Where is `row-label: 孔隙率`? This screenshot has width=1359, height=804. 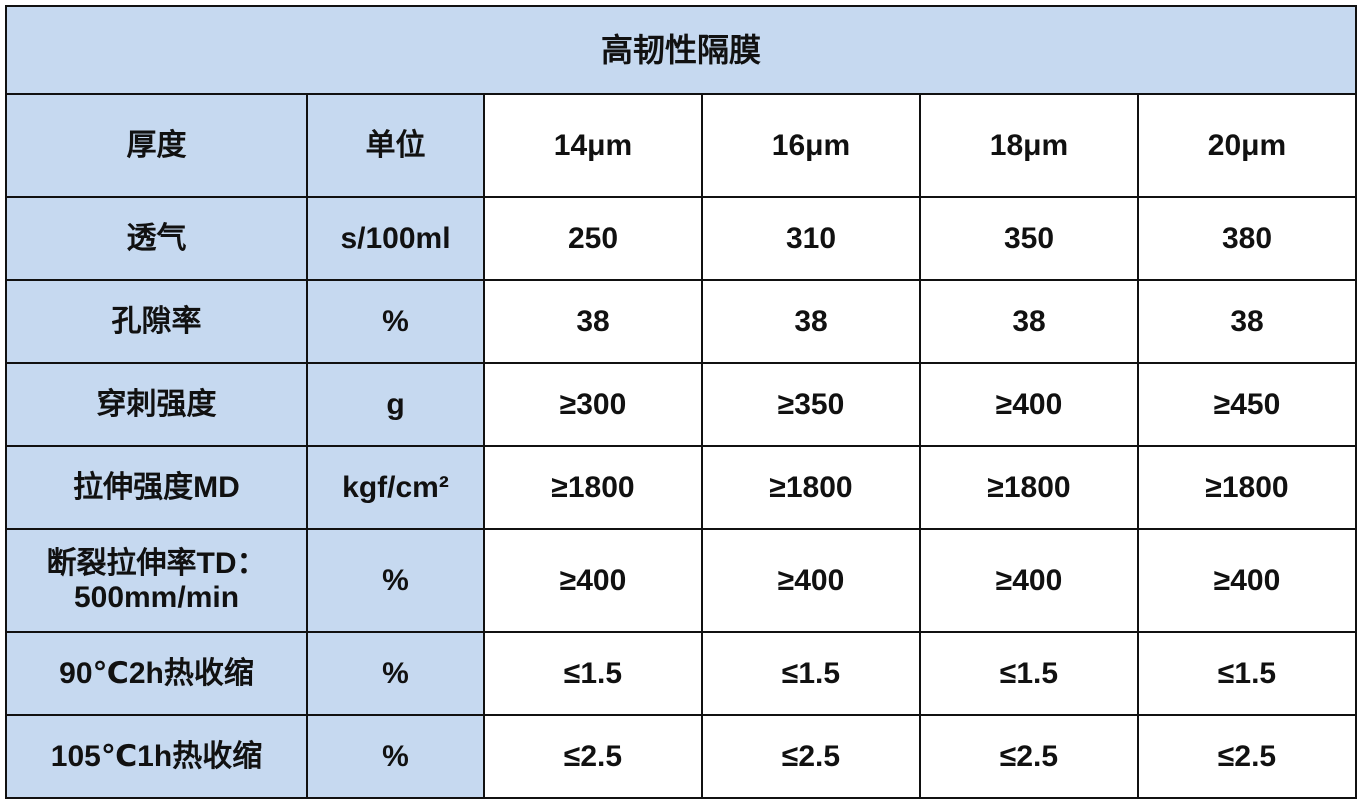
row-label: 孔隙率 is located at coordinates (156, 321).